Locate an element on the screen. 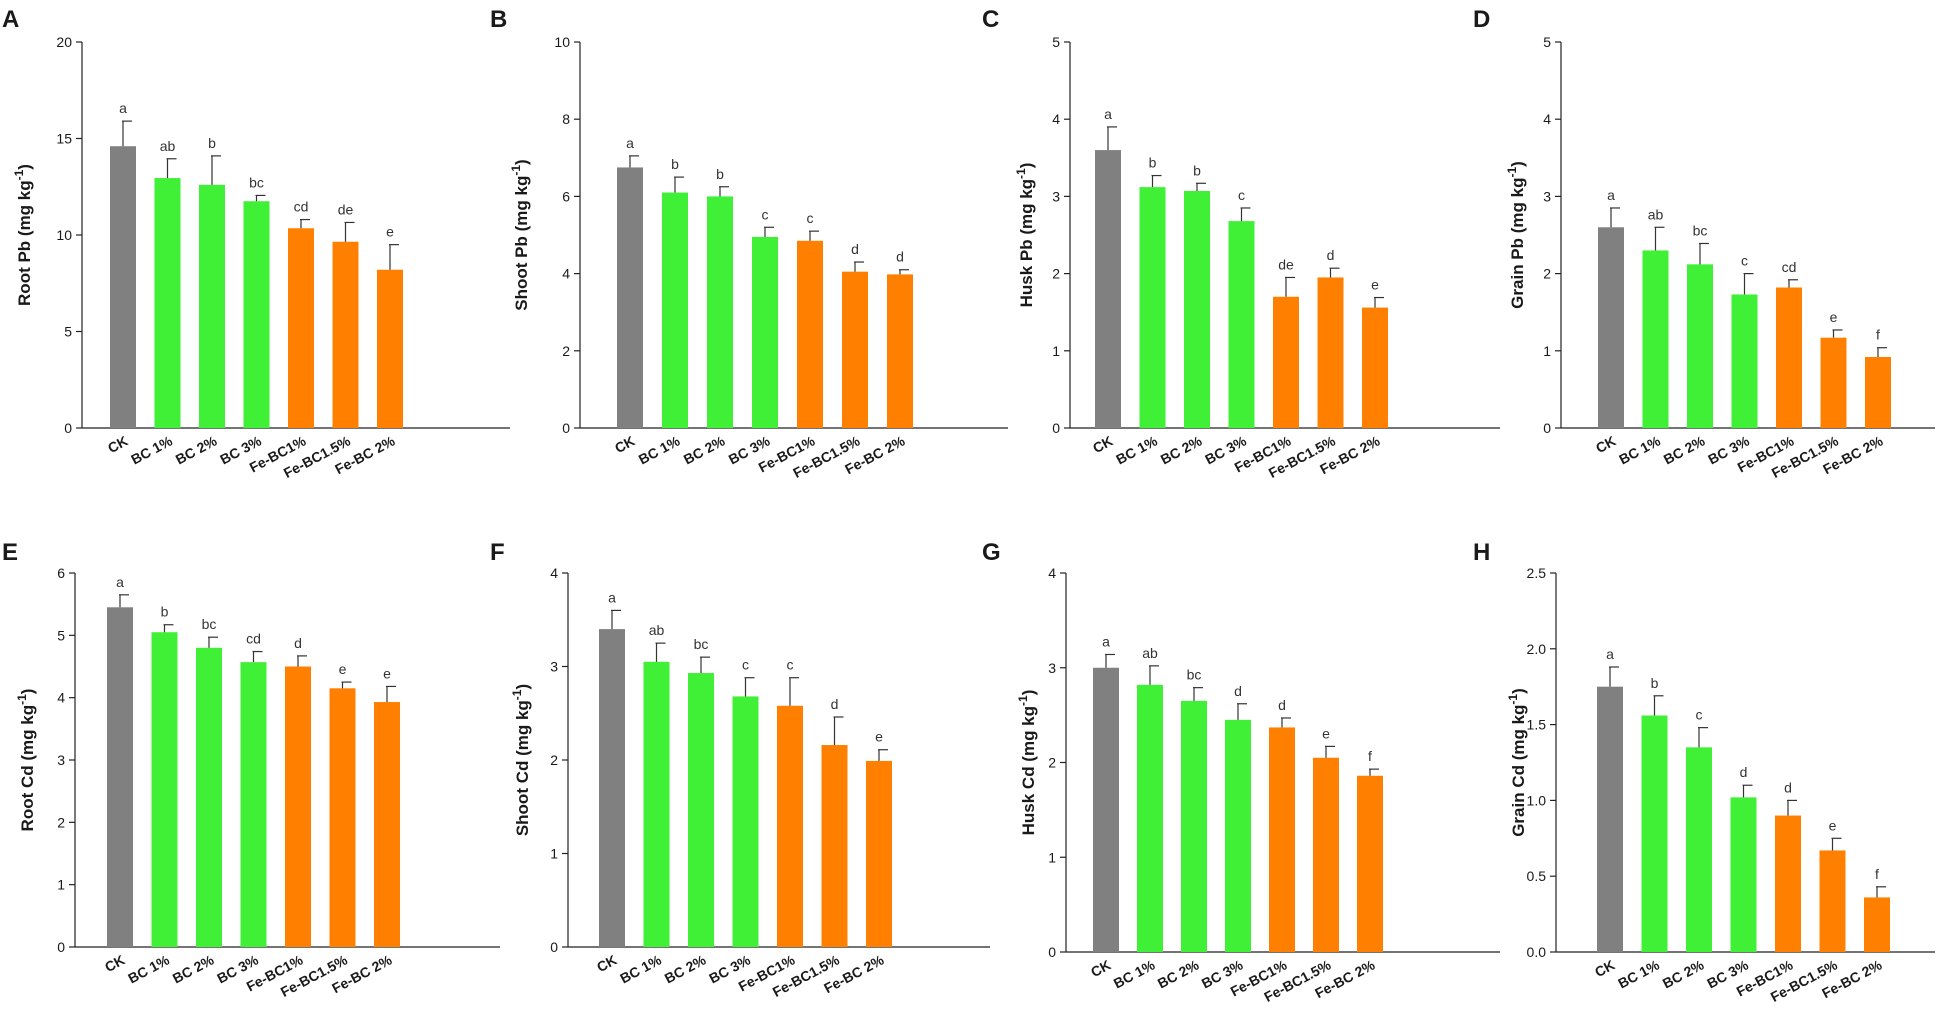  y-tick-label: 8 is located at coordinates (566, 119).